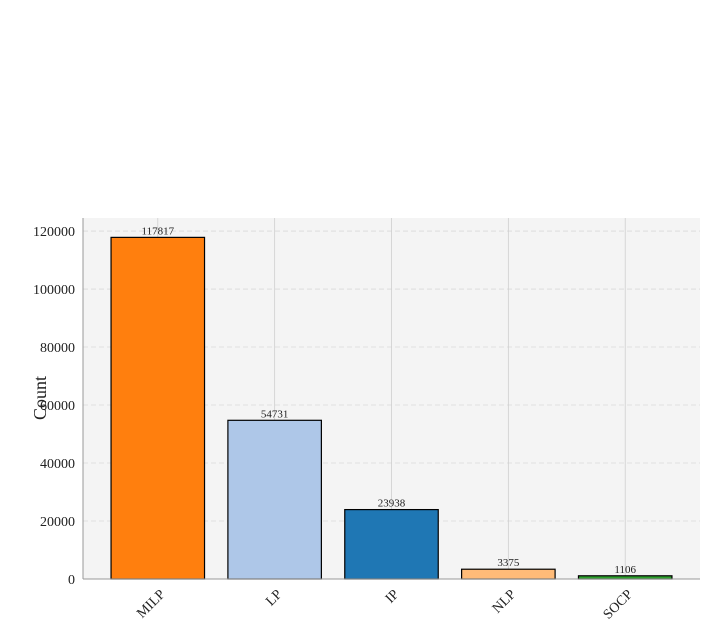 Image resolution: width=707 pixels, height=628 pixels. I want to click on y-tick-label: 40000, so click(57, 464).